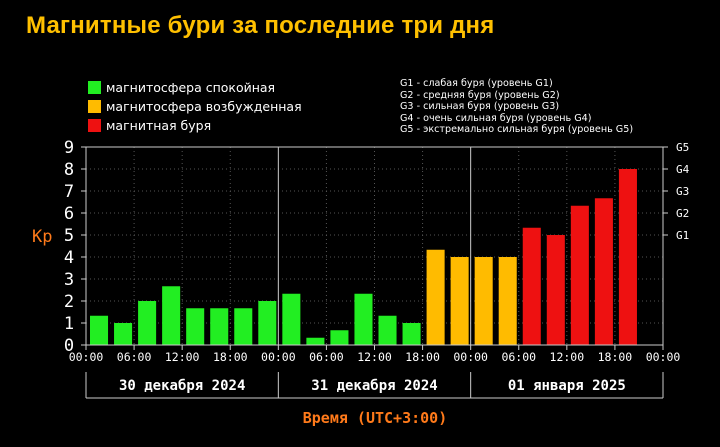 Image resolution: width=720 pixels, height=447 pixels. What do you see at coordinates (496, 118) in the screenshot?
I see `storm-level-g4: G4 - очень сильная буря (уровень G4)` at bounding box center [496, 118].